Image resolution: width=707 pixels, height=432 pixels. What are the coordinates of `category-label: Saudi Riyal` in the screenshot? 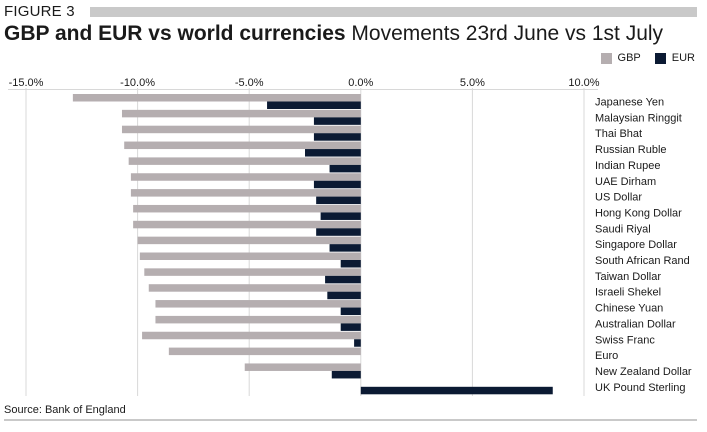 It's located at (623, 229).